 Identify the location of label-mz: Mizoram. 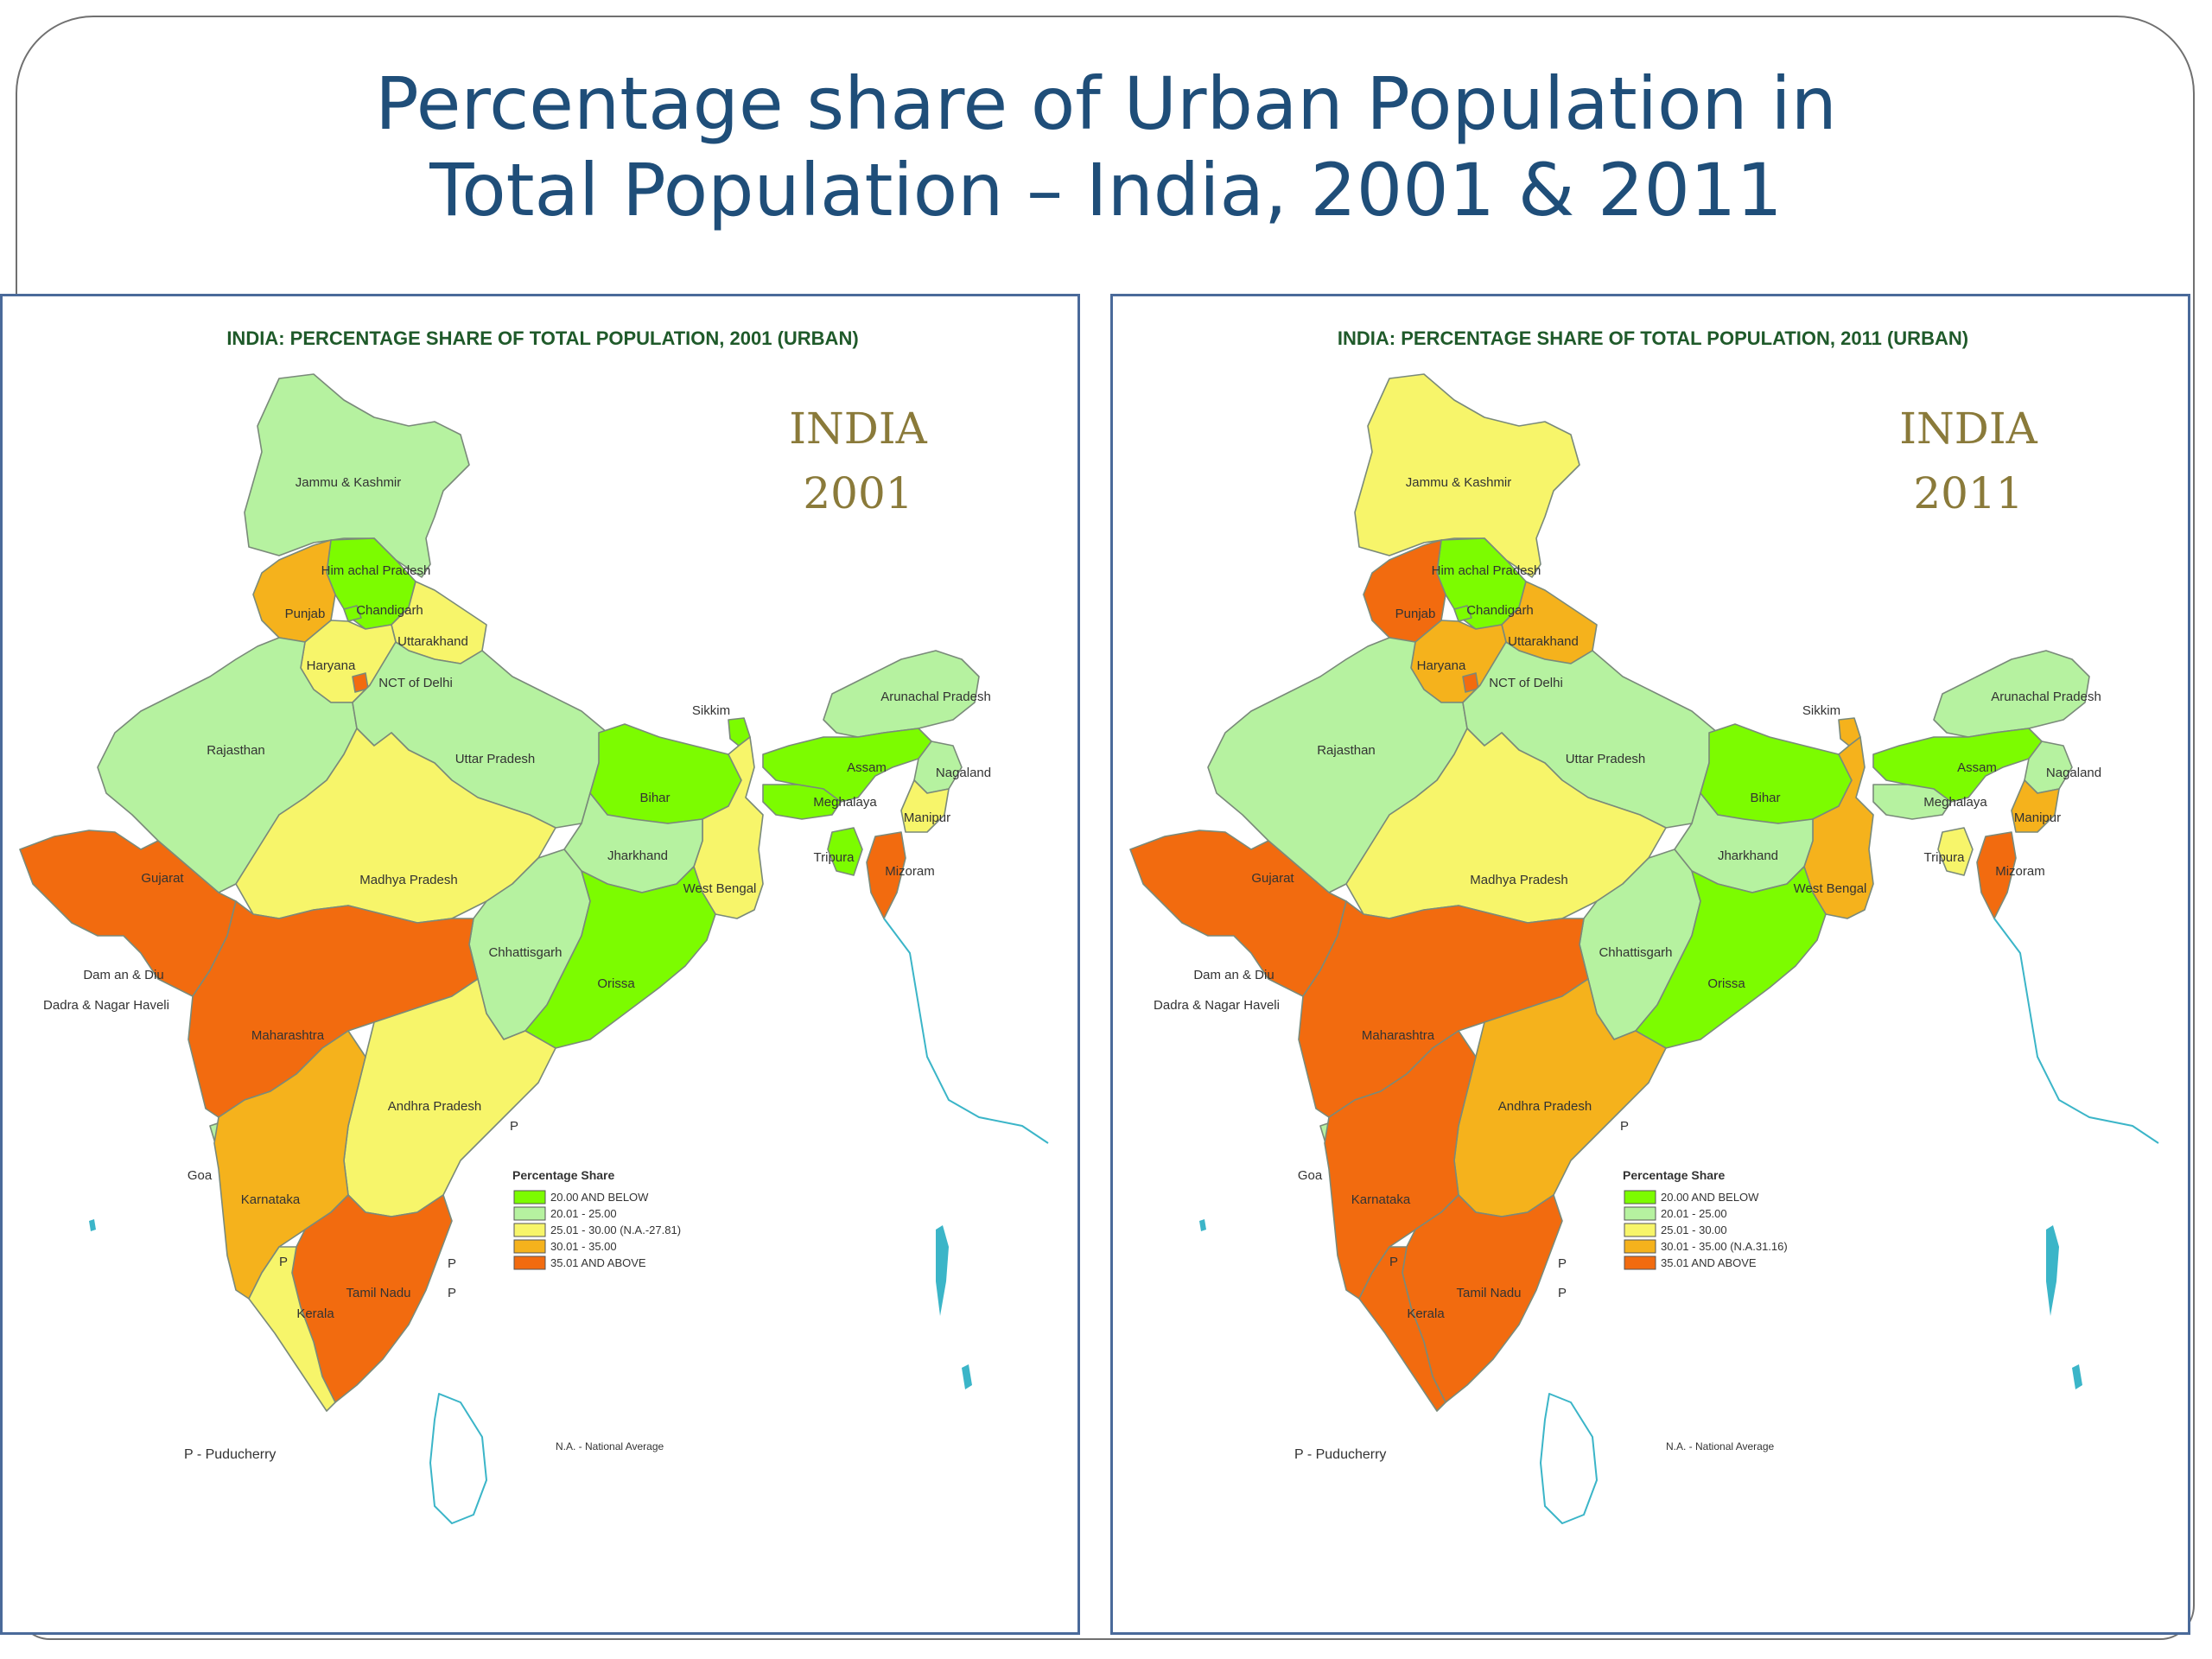
(910, 871).